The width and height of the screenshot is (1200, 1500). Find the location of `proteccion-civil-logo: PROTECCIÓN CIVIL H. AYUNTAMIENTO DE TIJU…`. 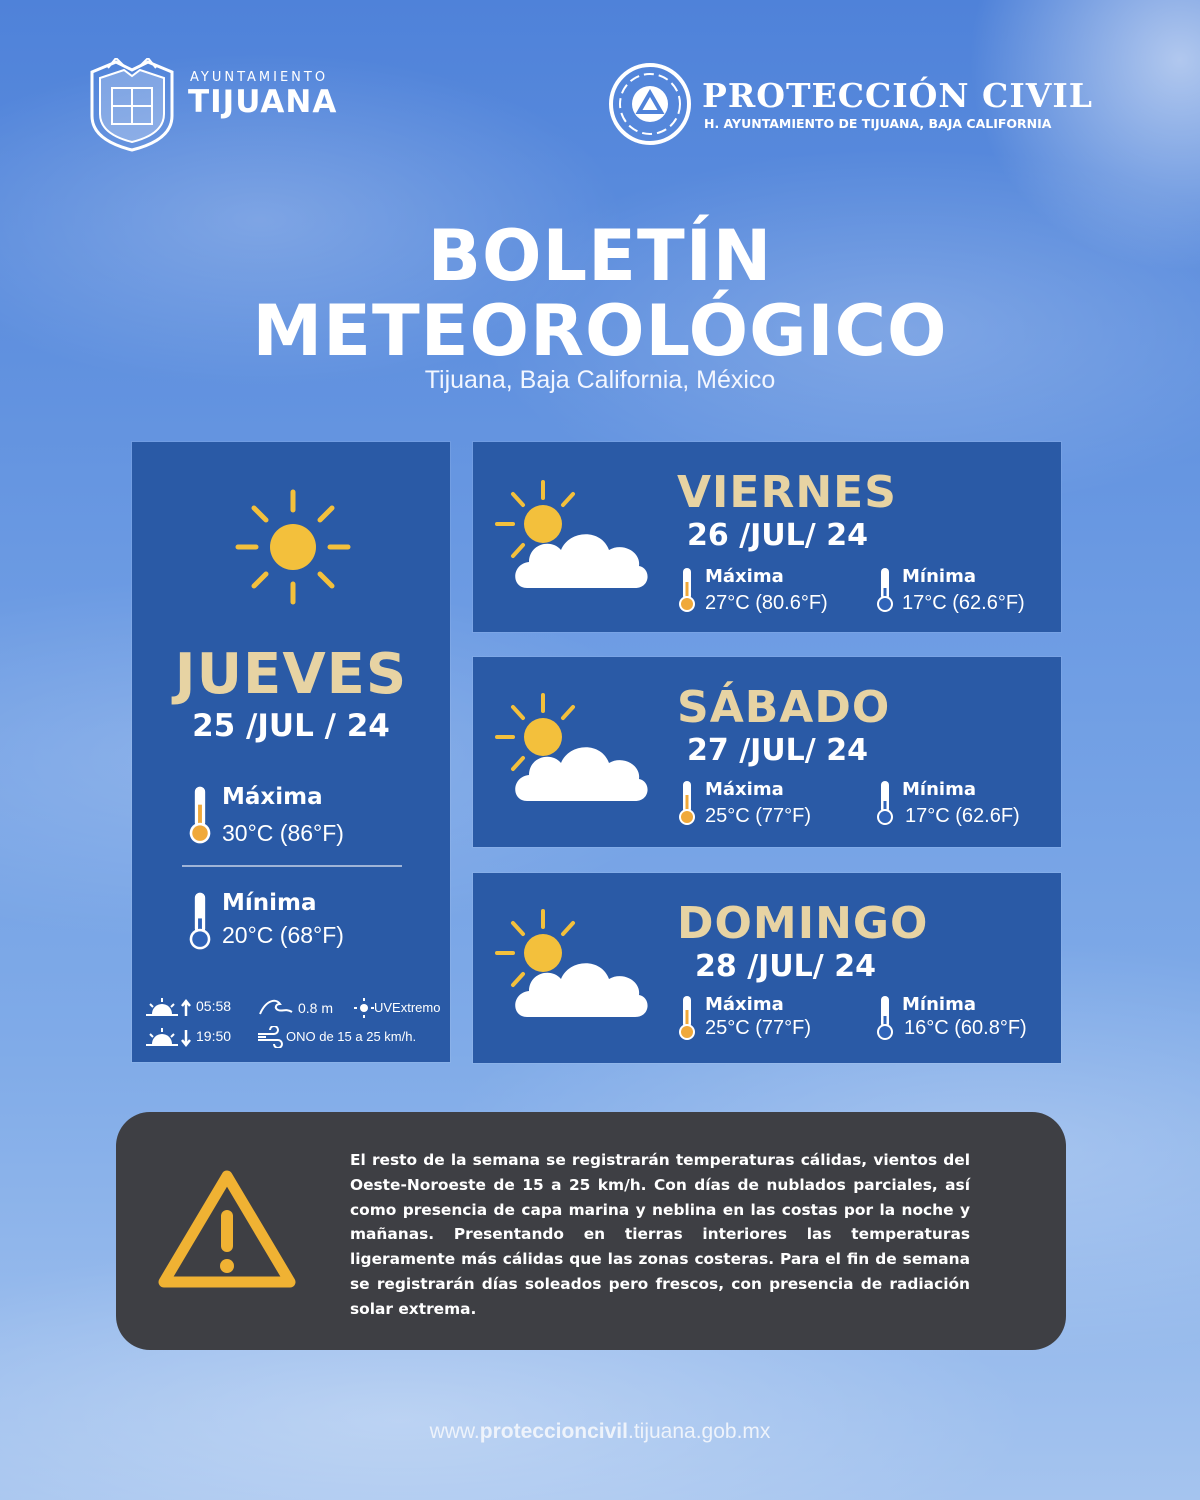

proteccion-civil-logo: PROTECCIÓN CIVIL H. AYUNTAMIENTO DE TIJU… is located at coordinates (863, 107).